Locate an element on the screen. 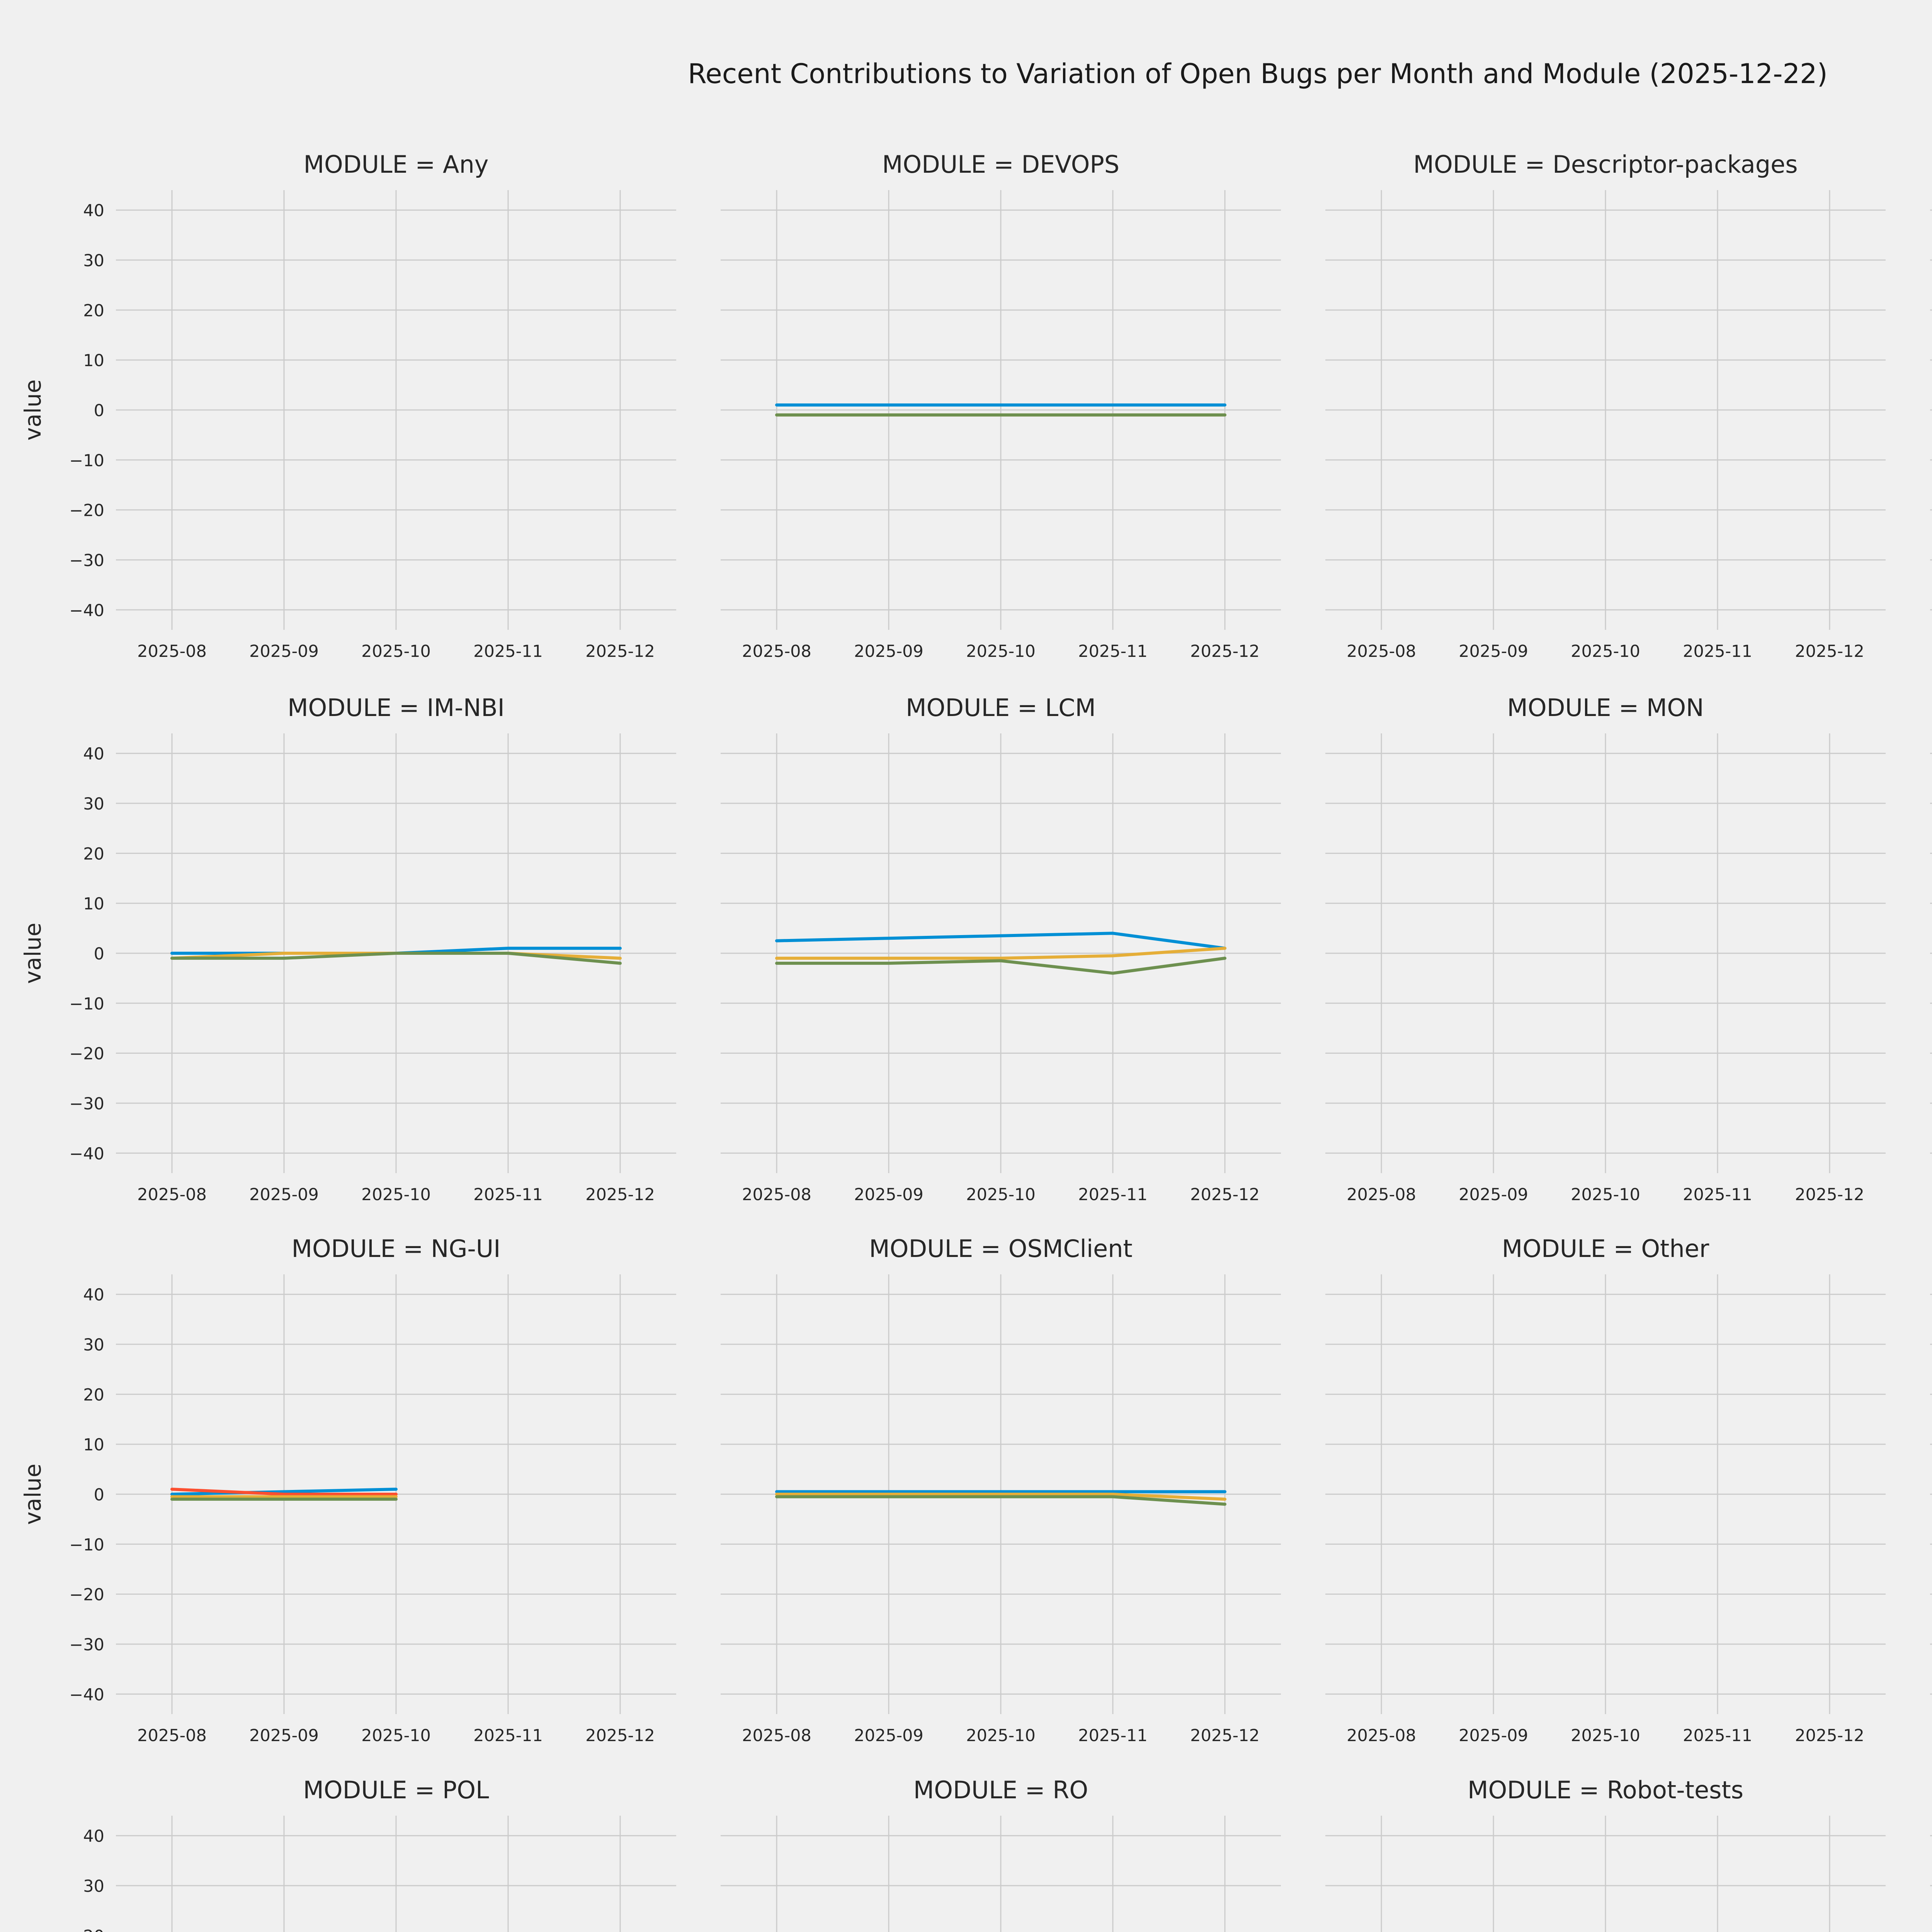 The height and width of the screenshot is (1932, 1932). facet-title: MODULE = OSMClient is located at coordinates (1001, 1249).